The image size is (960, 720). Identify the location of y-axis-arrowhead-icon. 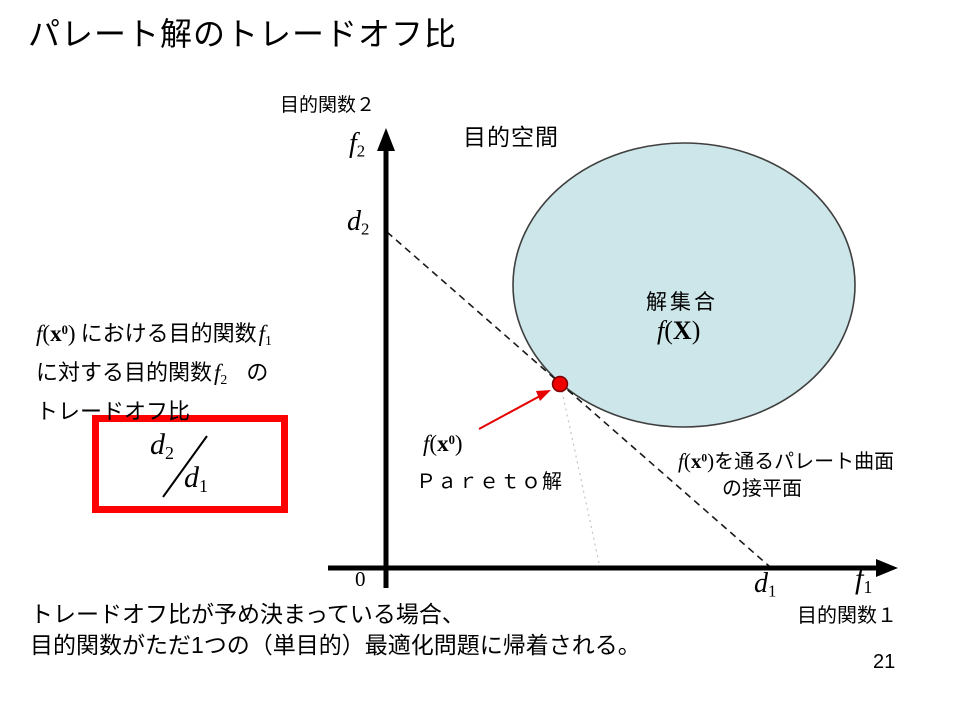
(386, 139).